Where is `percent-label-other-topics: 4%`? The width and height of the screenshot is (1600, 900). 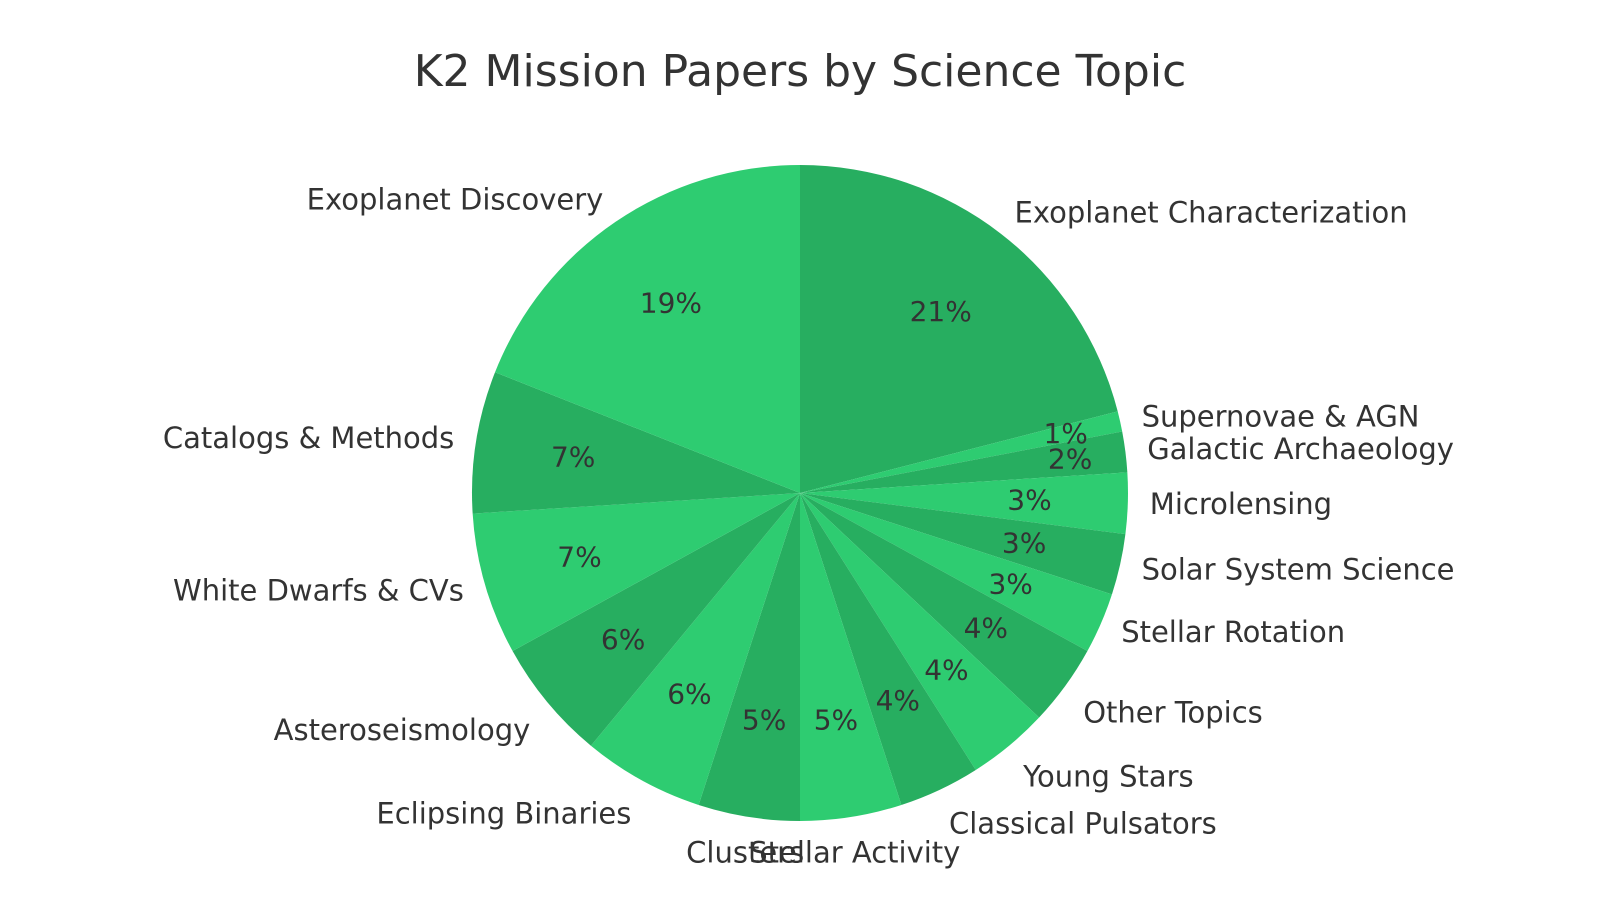 percent-label-other-topics: 4% is located at coordinates (986, 628).